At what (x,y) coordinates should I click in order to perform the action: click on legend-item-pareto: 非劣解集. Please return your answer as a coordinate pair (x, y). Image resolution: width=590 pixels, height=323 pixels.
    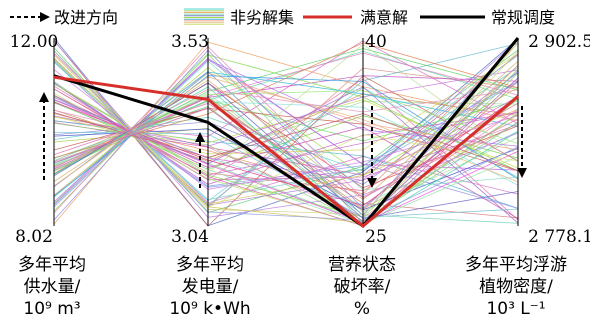
    Looking at the image, I should click on (239, 17).